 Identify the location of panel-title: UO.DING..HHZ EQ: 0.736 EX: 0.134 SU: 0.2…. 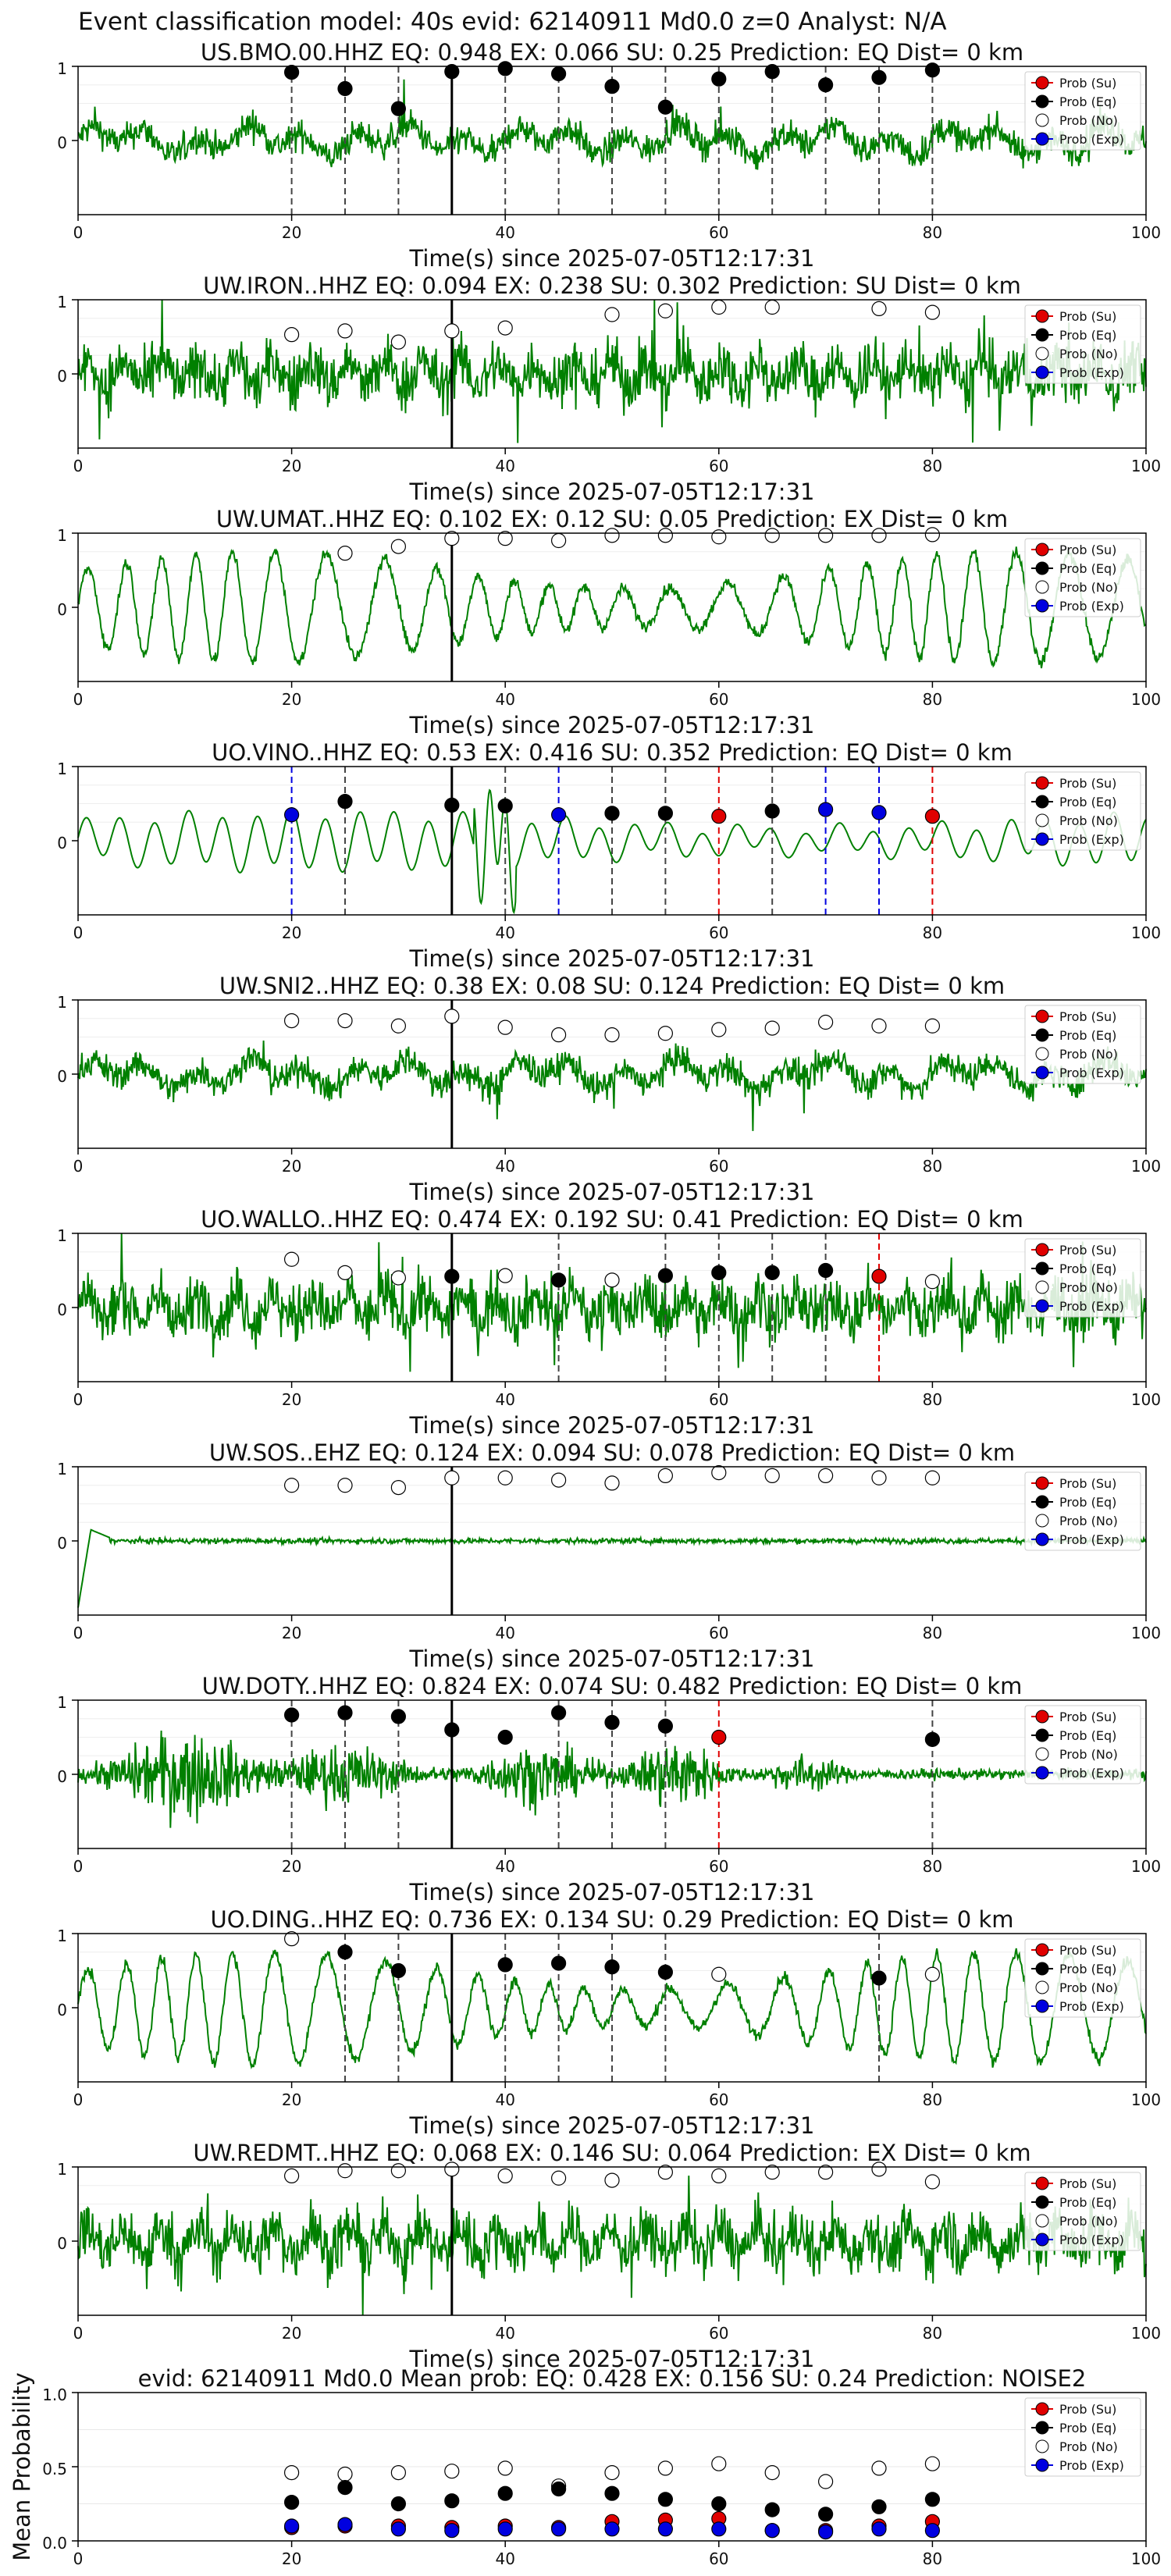
(611, 1919).